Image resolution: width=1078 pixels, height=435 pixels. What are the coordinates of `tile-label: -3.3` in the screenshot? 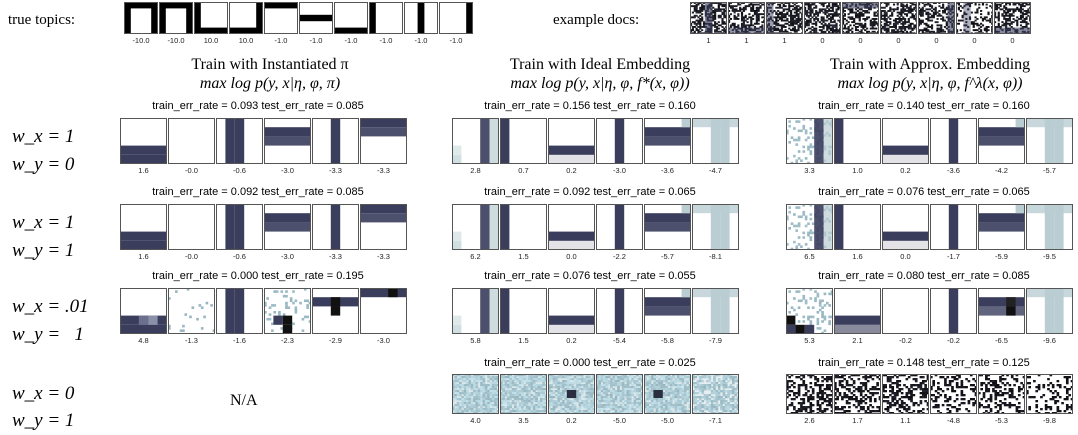 It's located at (335, 256).